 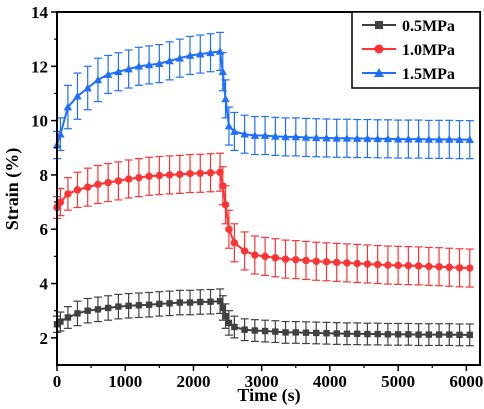 What do you see at coordinates (40, 12) in the screenshot?
I see `y-tick-label: 14` at bounding box center [40, 12].